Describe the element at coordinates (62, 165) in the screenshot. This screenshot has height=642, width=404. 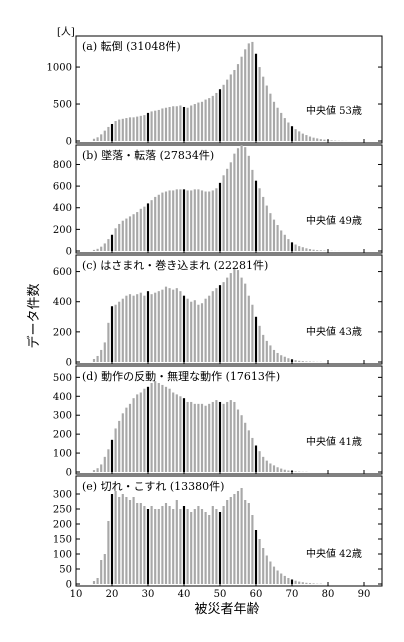
I see `y-tick-label: 800` at that location.